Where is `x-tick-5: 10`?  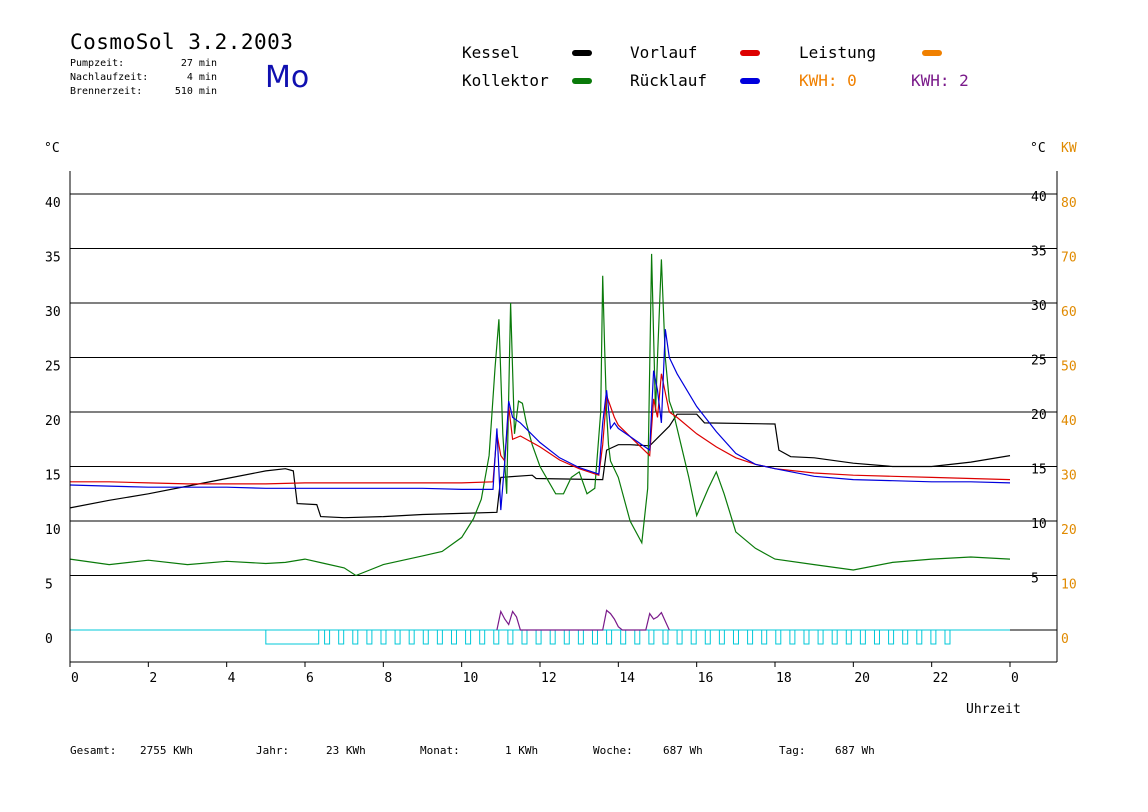 x-tick-5: 10 is located at coordinates (471, 678).